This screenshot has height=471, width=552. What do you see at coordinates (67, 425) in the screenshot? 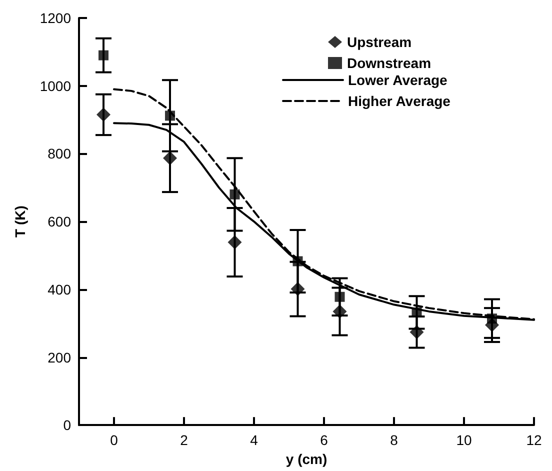
I see `y-tick-label: 0` at bounding box center [67, 425].